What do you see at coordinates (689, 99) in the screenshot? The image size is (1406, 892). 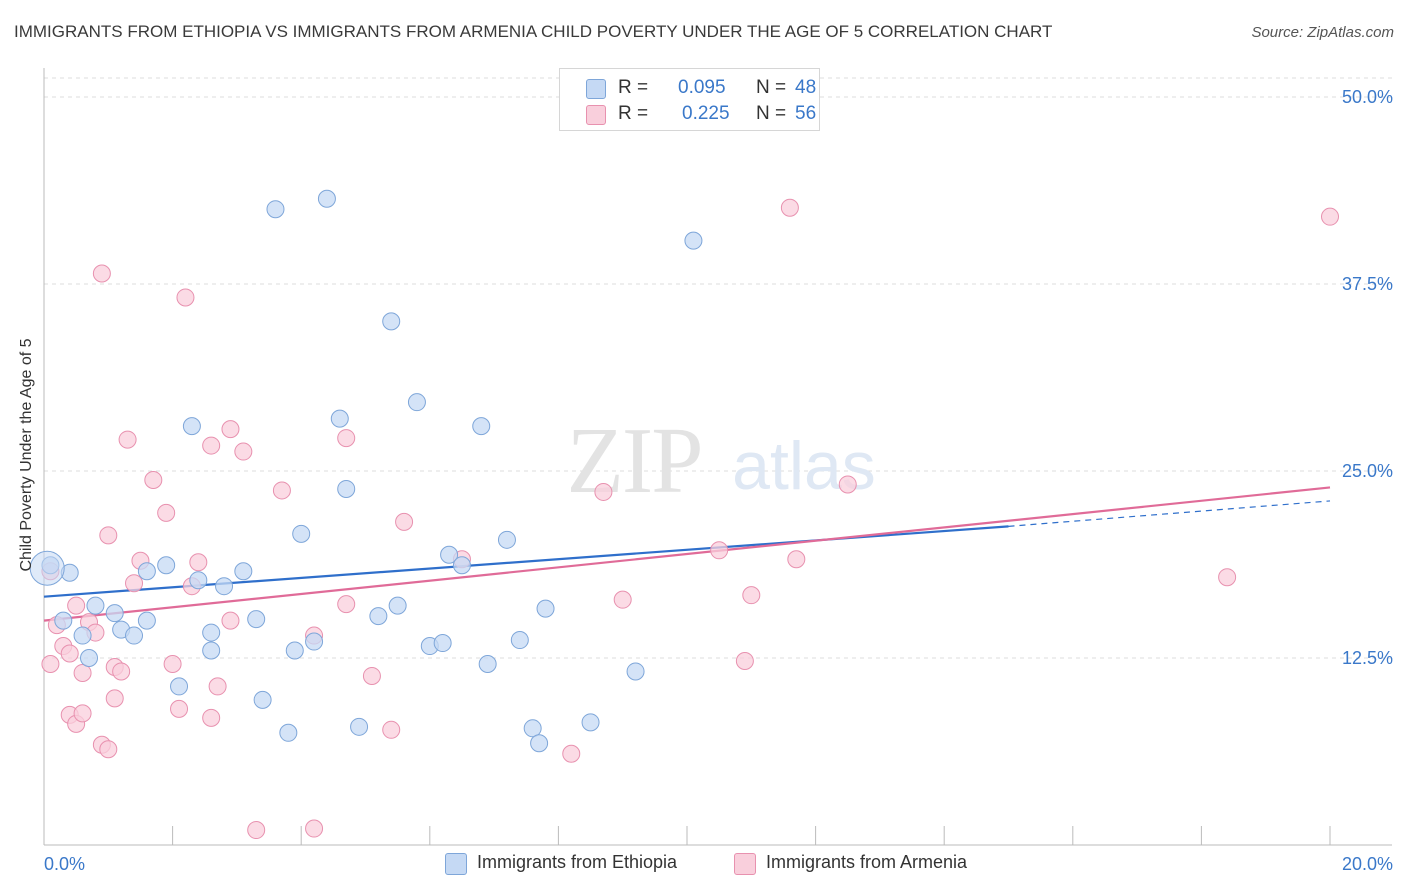 I see `legend-box: R = 0.095 N = 48 R = 0.225 N = 56` at bounding box center [689, 99].